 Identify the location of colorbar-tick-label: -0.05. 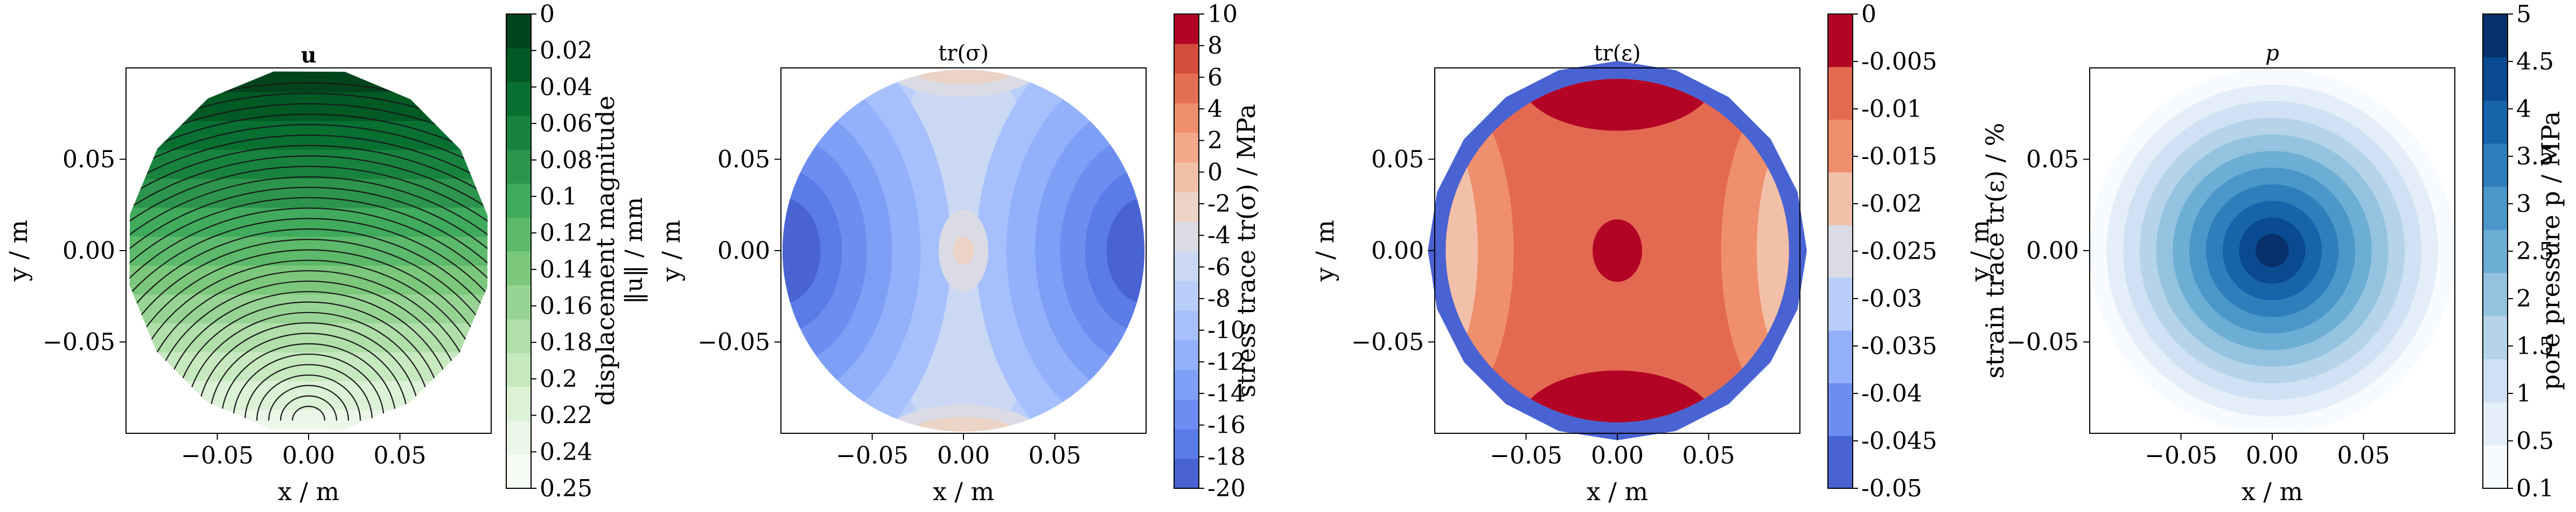
(1891, 488).